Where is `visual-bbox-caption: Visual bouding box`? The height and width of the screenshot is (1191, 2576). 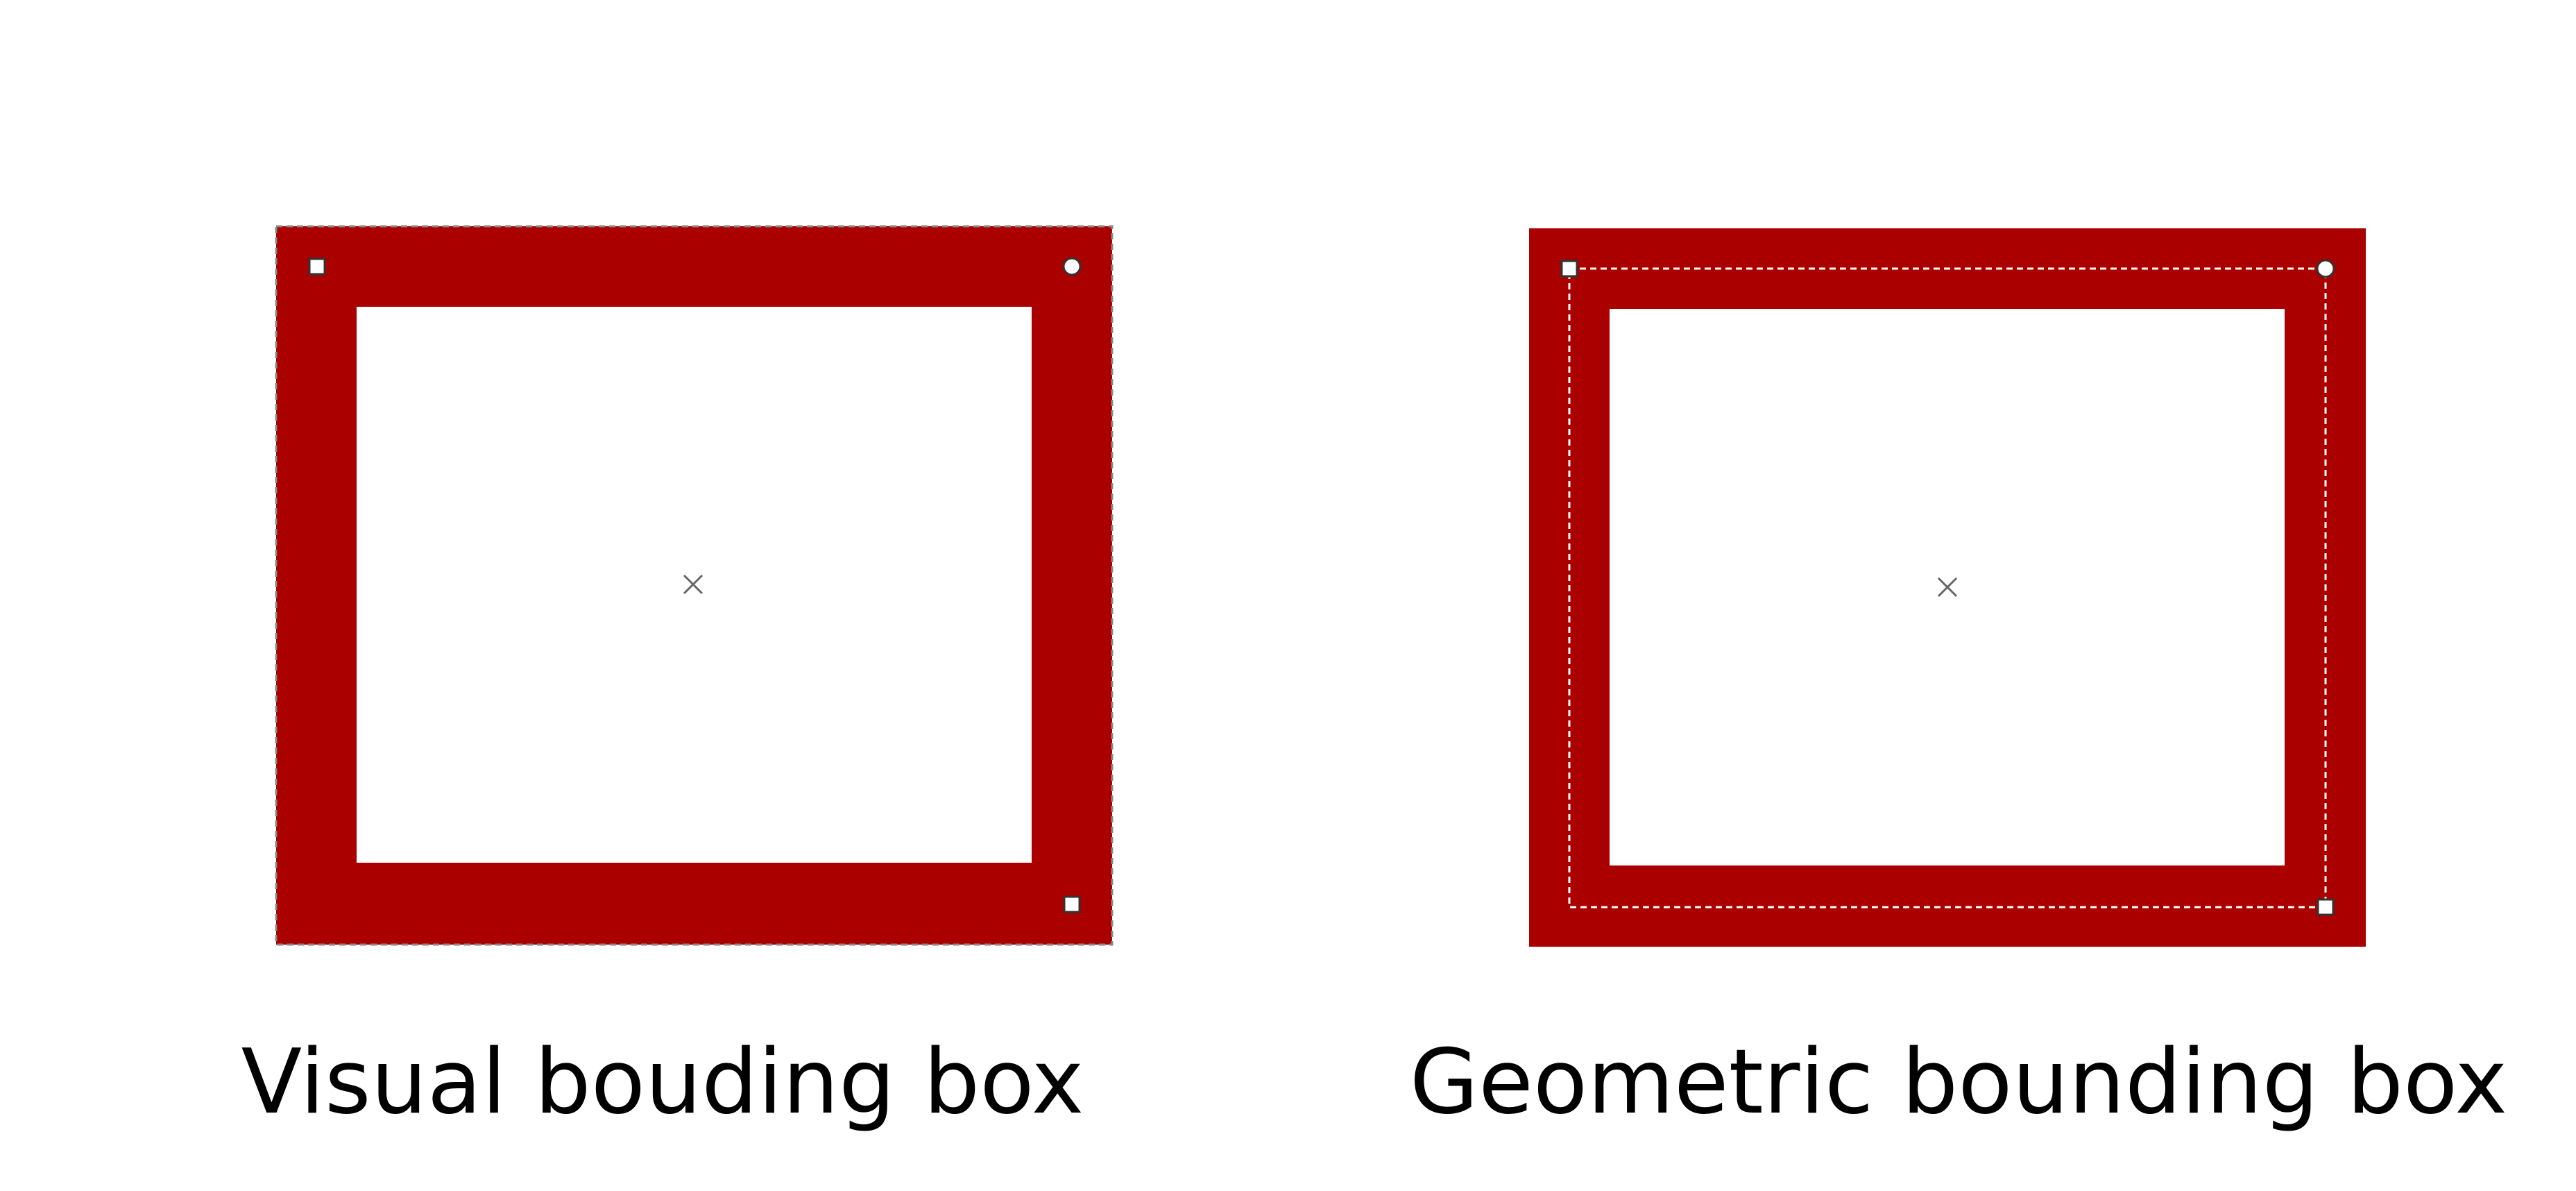
visual-bbox-caption: Visual bouding box is located at coordinates (662, 1082).